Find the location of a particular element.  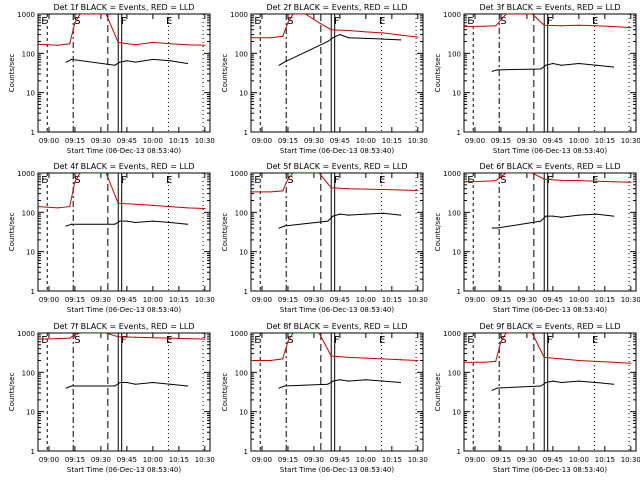

events-series-line is located at coordinates (127, 385).